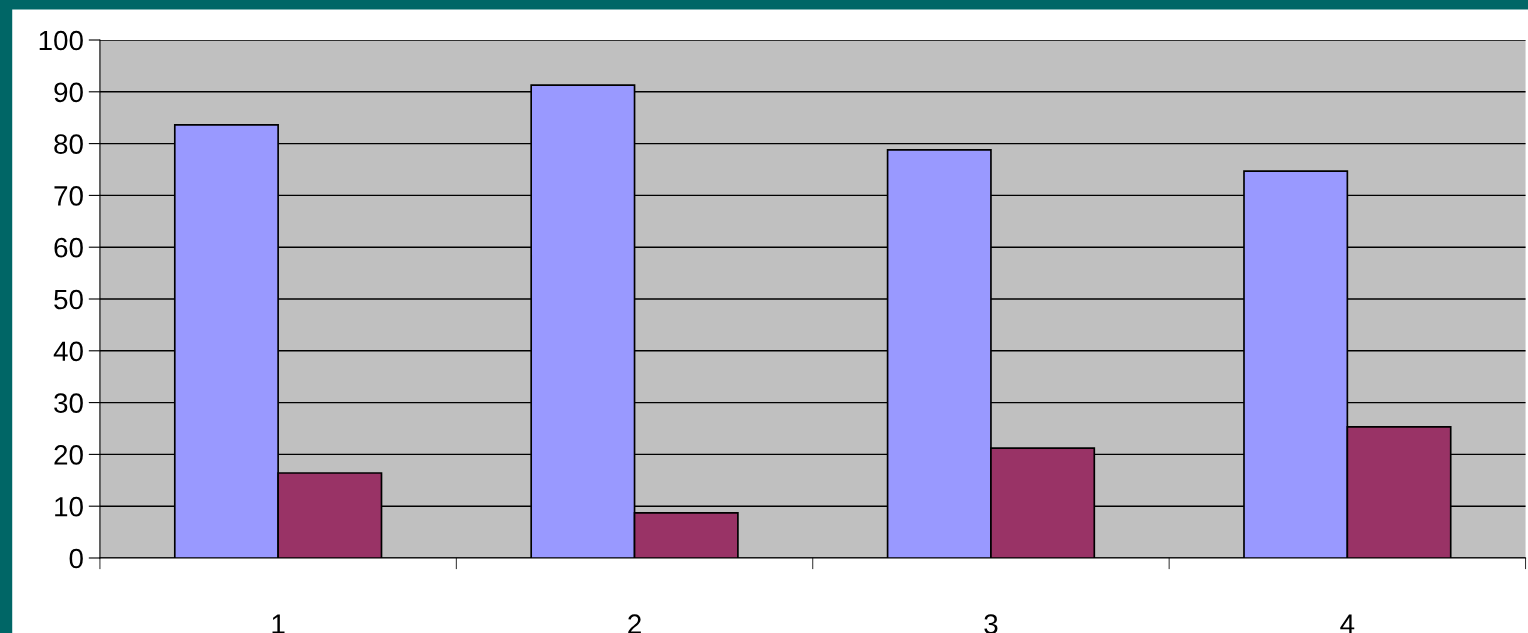  I want to click on y-tick-label: 90, so click(68, 92).